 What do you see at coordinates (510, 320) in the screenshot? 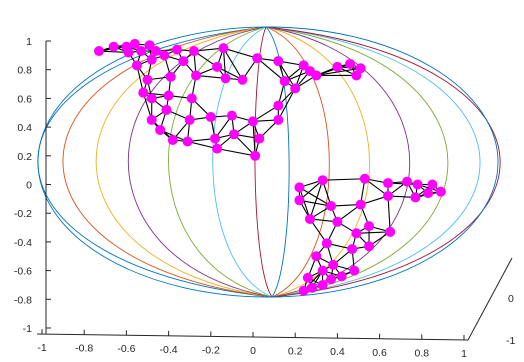
I see `z-ticks: -1 0` at bounding box center [510, 320].